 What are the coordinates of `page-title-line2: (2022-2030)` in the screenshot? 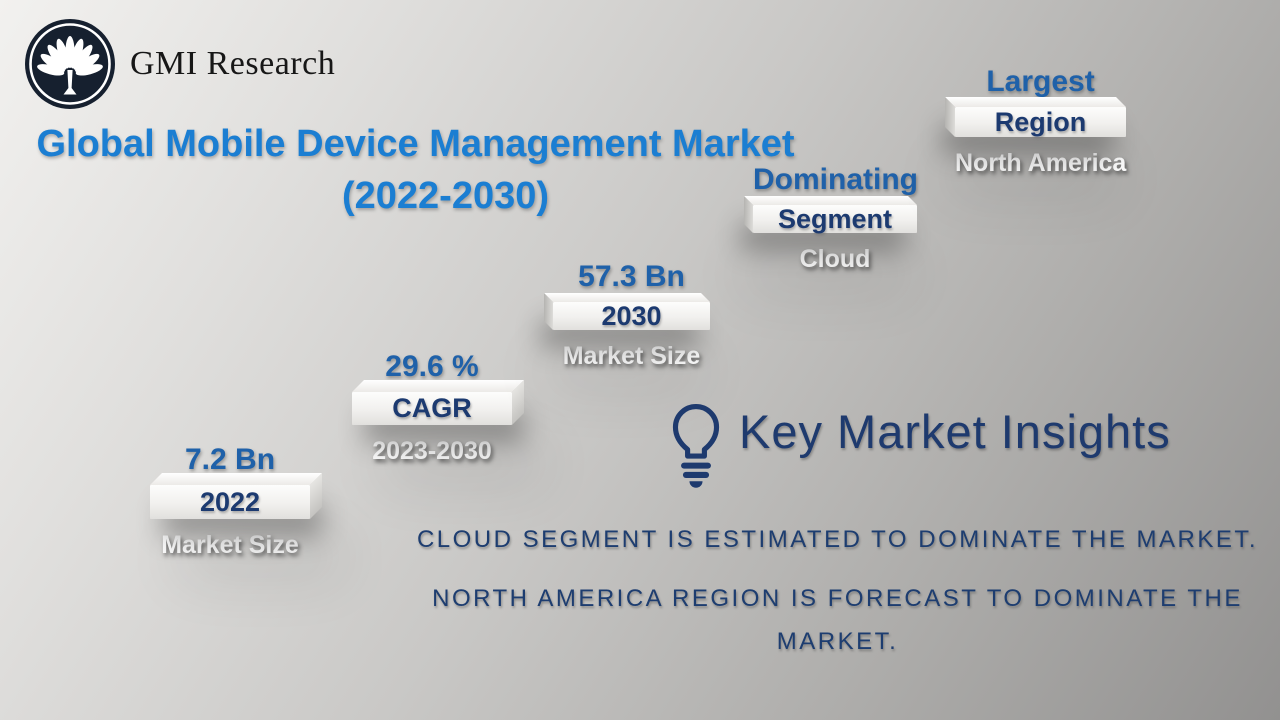 It's located at (445, 196).